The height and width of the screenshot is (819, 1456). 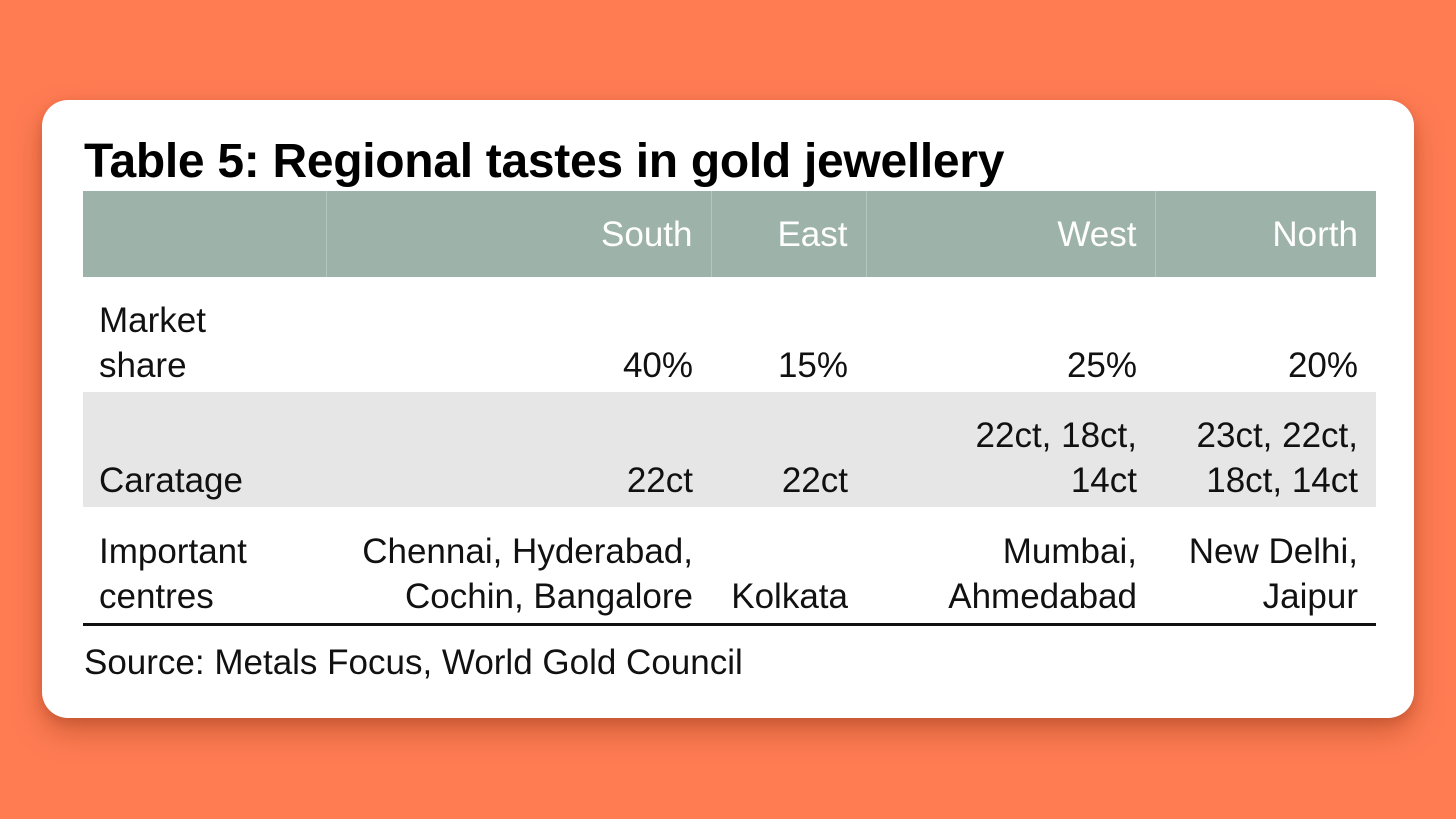 I want to click on table-cell: New Delhi, Jaipur, so click(x=1265, y=566).